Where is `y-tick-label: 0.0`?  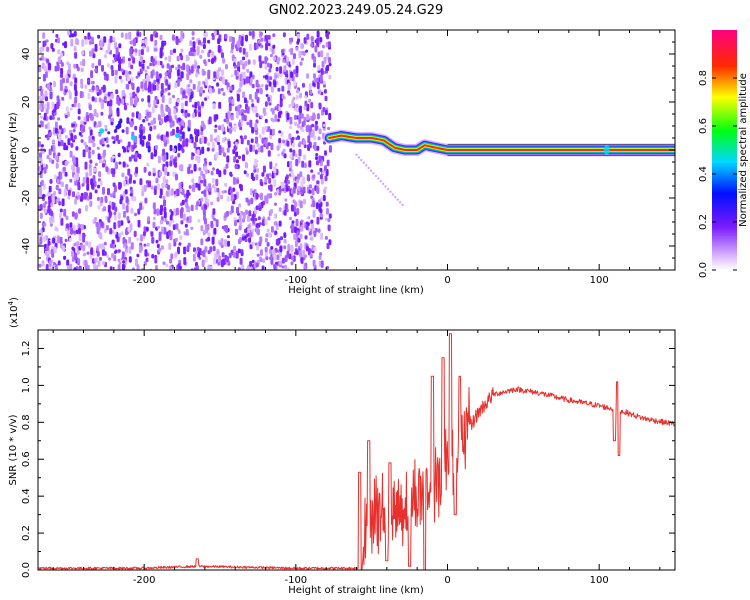 y-tick-label: 0.0 is located at coordinates (26, 570).